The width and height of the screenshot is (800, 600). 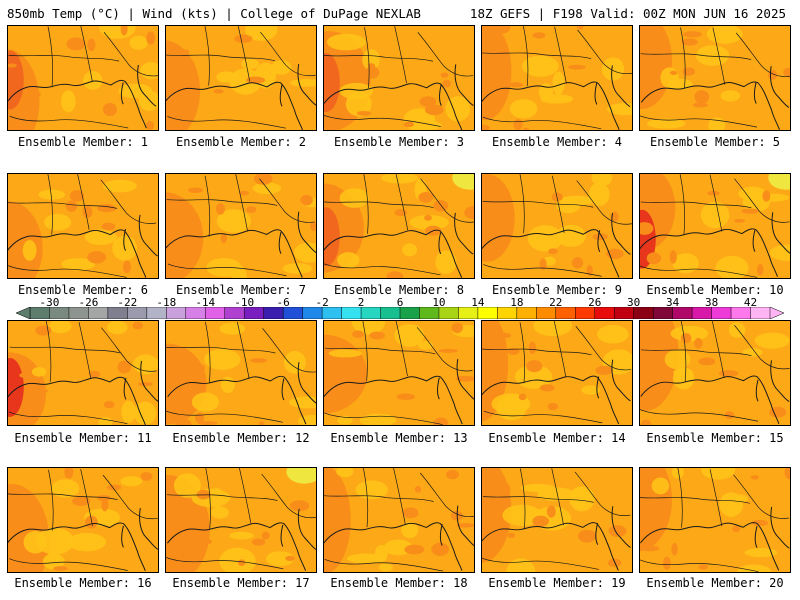 What do you see at coordinates (88, 302) in the screenshot?
I see `colorbar-tick-label: -26` at bounding box center [88, 302].